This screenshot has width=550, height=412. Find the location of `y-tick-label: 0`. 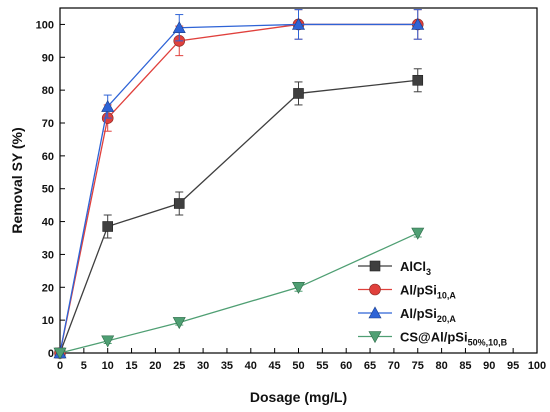

y-tick-label: 0 is located at coordinates (51, 354).